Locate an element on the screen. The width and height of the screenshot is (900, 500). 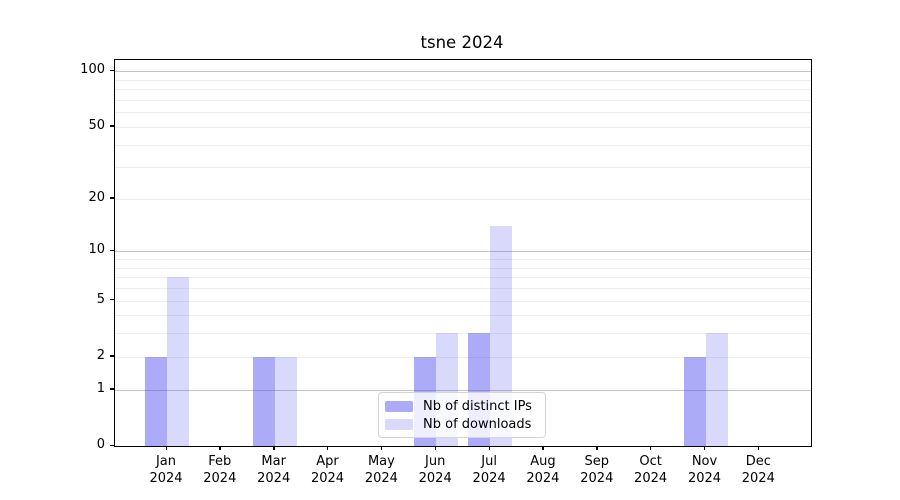
x-tick-jul is located at coordinates (489, 448).